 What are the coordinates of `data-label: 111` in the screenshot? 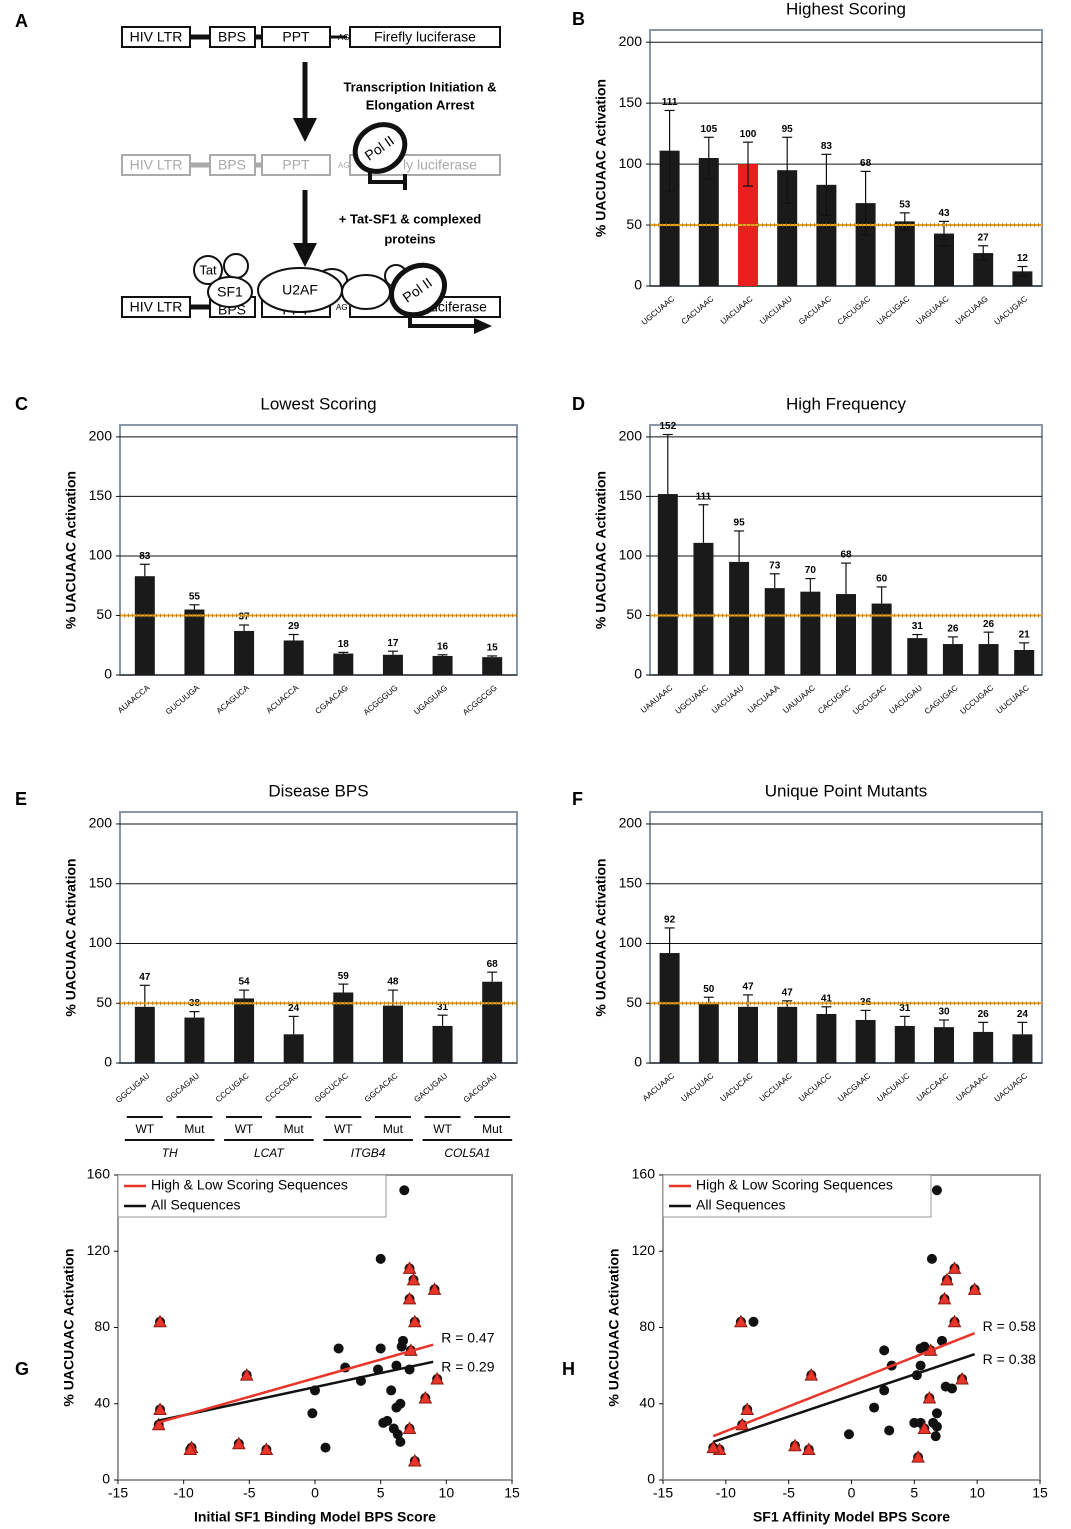 It's located at (670, 102).